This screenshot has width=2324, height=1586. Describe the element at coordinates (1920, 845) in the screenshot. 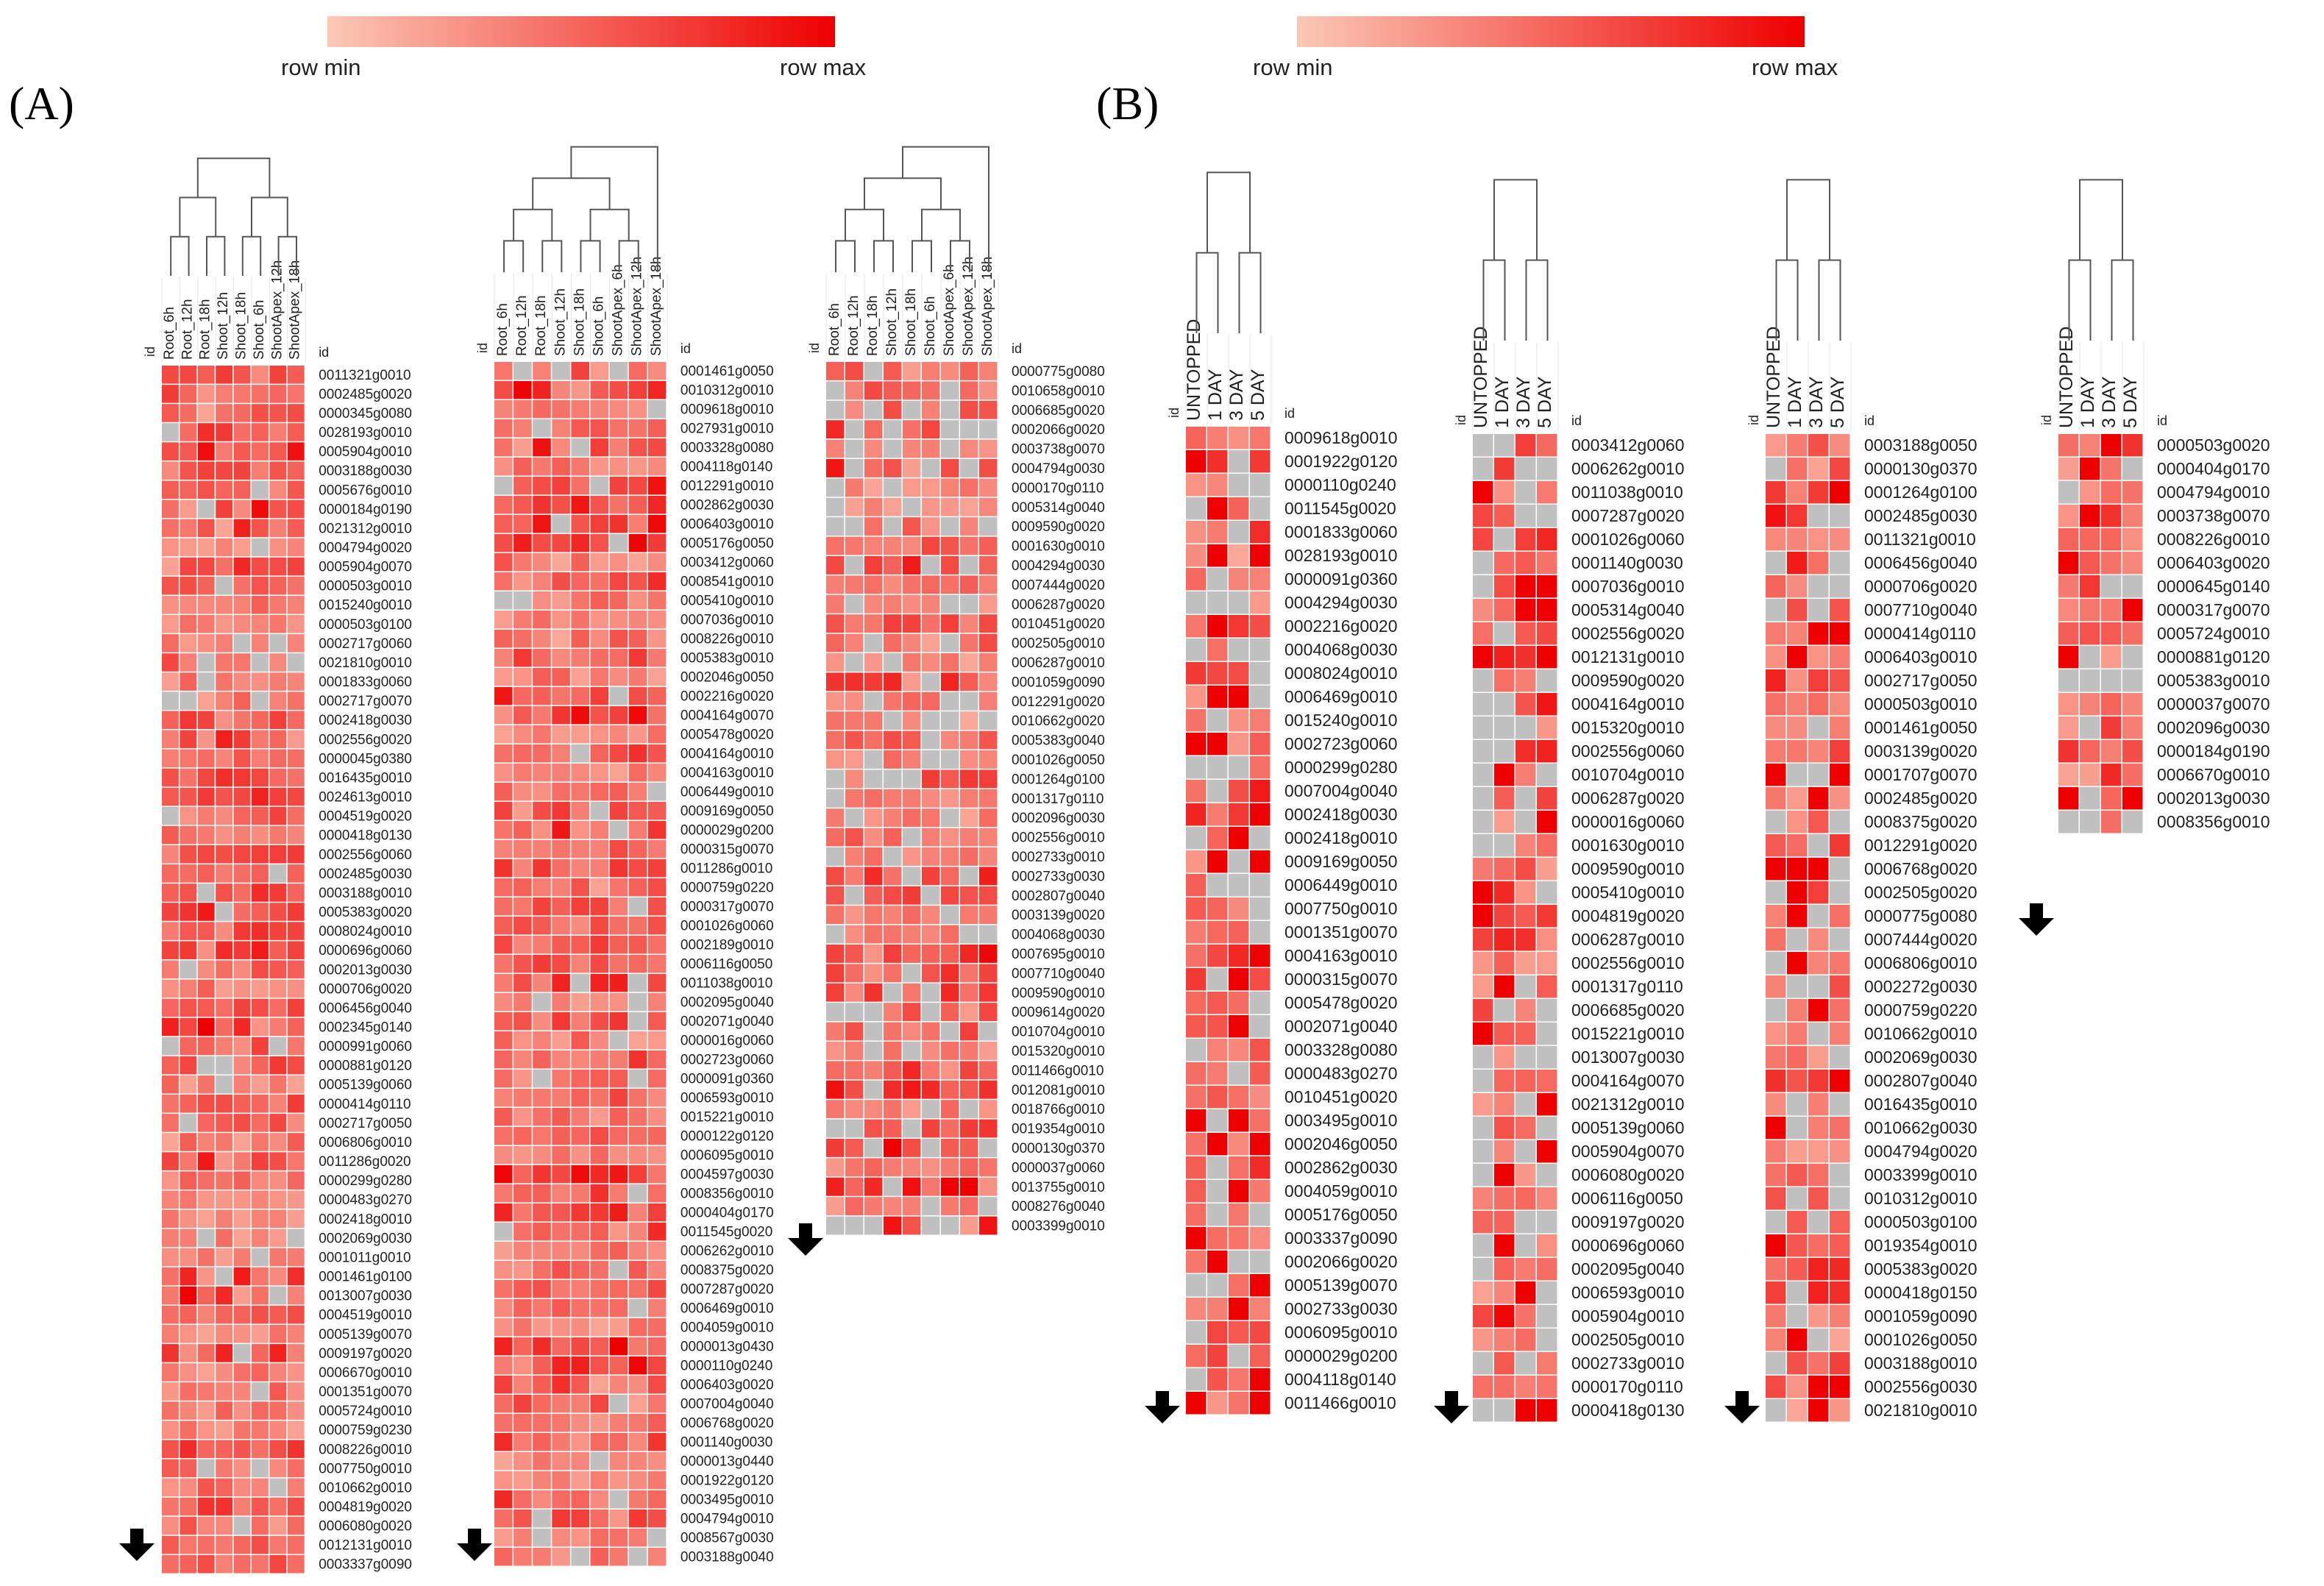

I see `row-label: 0012291g0020` at that location.